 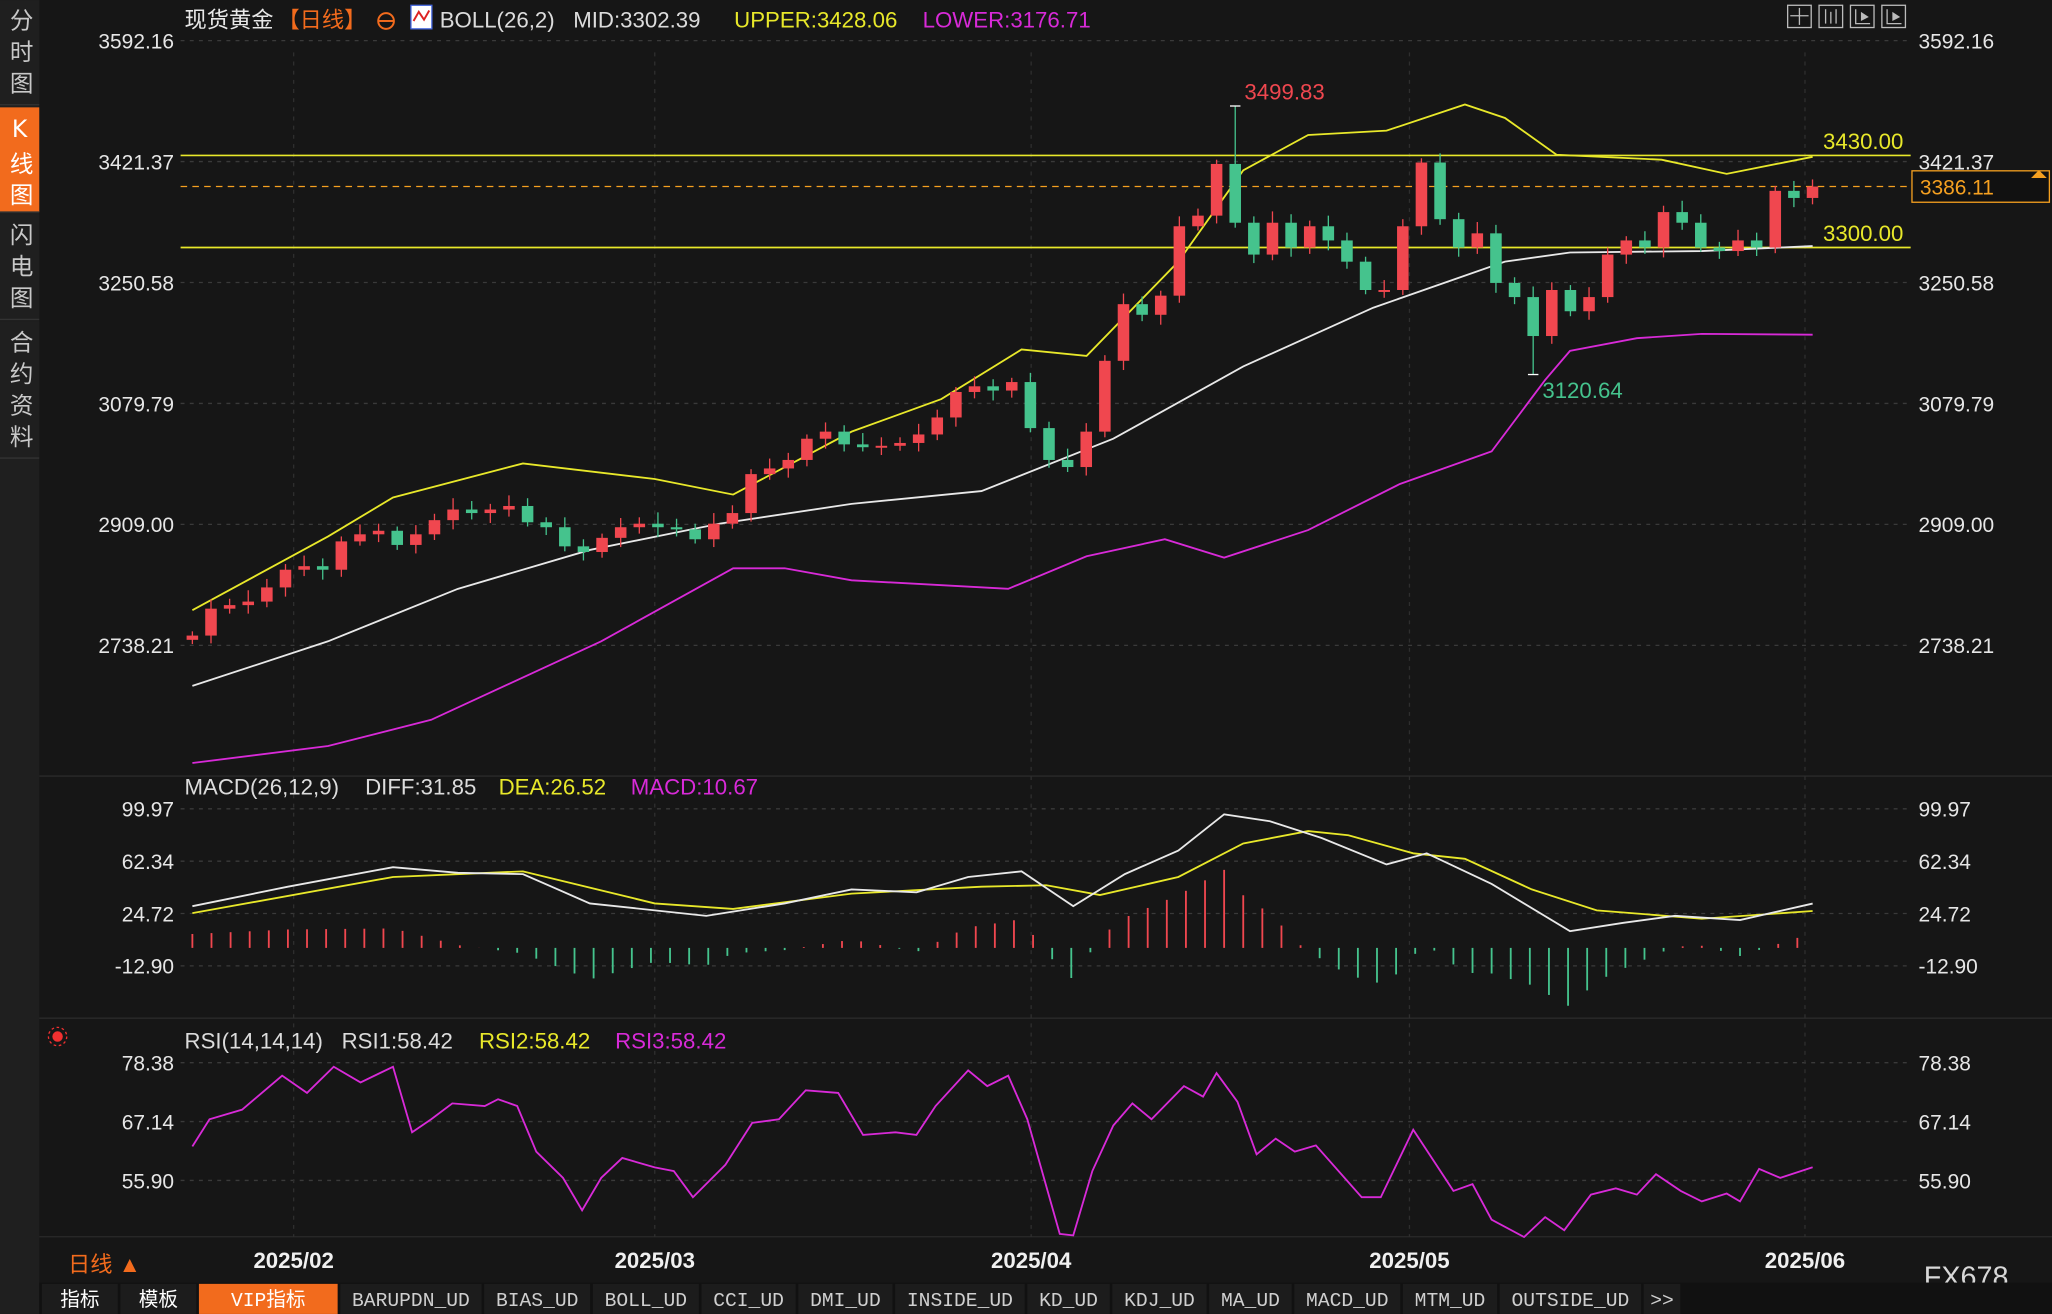 What do you see at coordinates (1570, 1298) in the screenshot?
I see `tab-outsideud: OUTSIDE_UD` at bounding box center [1570, 1298].